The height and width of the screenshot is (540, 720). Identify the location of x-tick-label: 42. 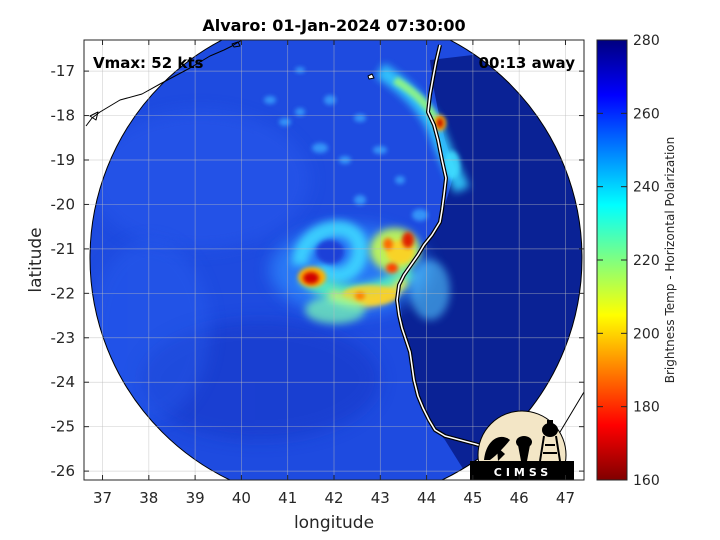
(333, 498).